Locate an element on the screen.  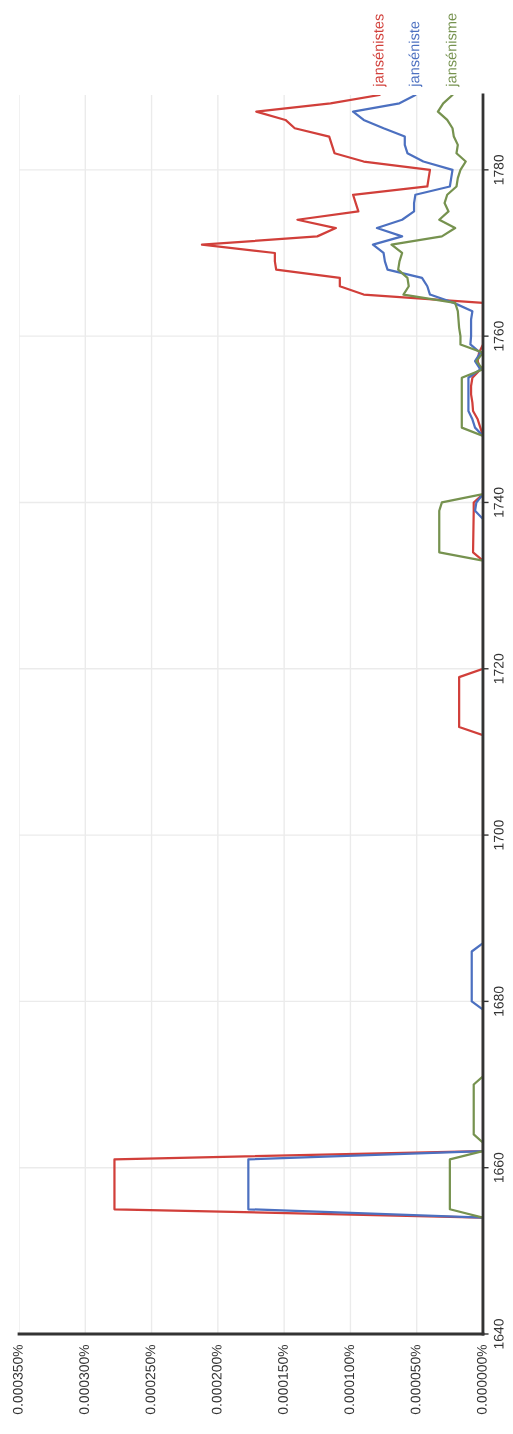
y-tick-label: 1760 is located at coordinates (498, 336).